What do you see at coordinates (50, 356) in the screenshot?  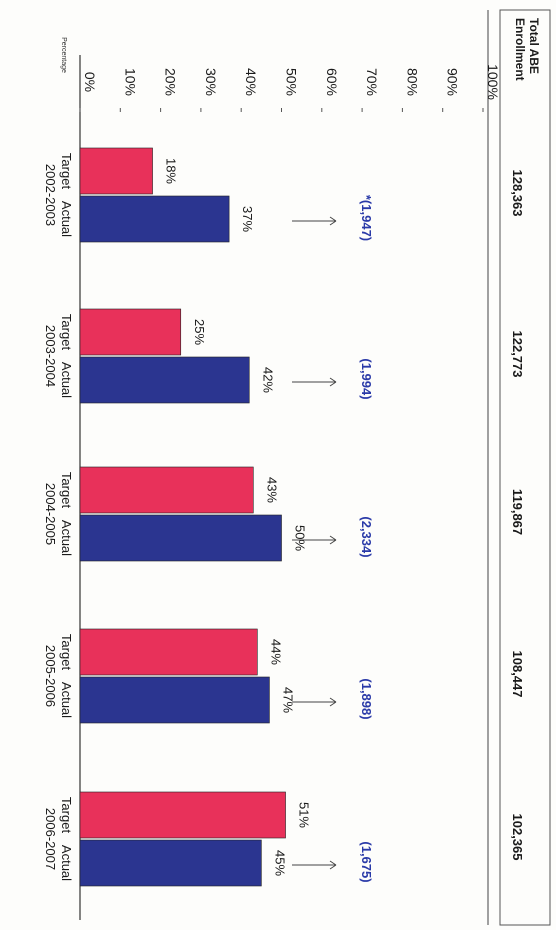 I see `category-label: 2003-2004` at bounding box center [50, 356].